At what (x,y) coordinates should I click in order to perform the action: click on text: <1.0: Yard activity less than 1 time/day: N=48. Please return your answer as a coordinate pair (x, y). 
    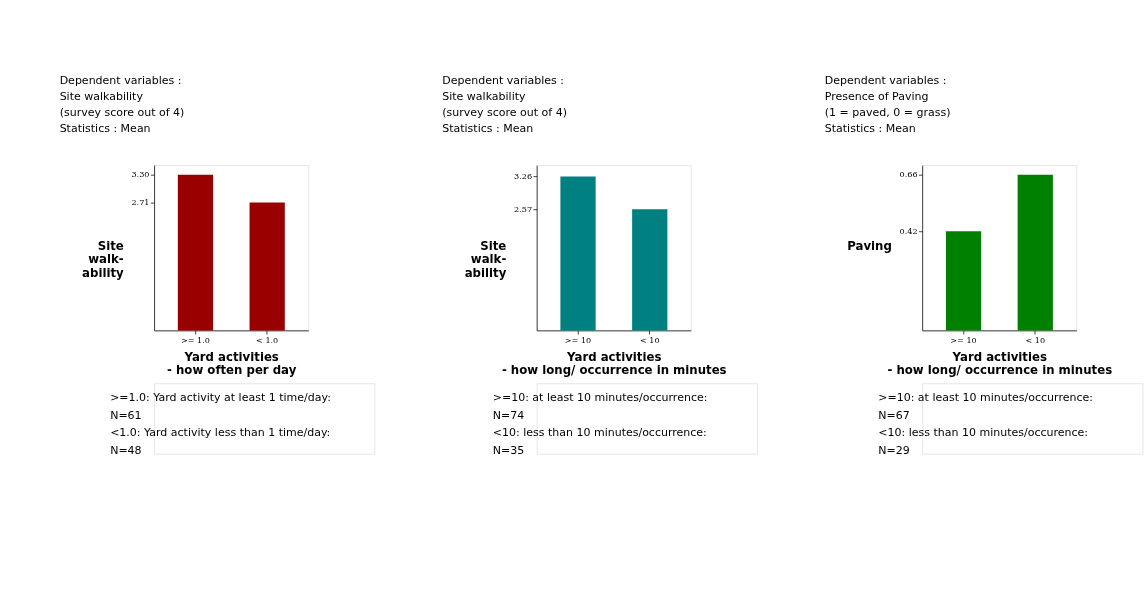
    Looking at the image, I should click on (220, 441).